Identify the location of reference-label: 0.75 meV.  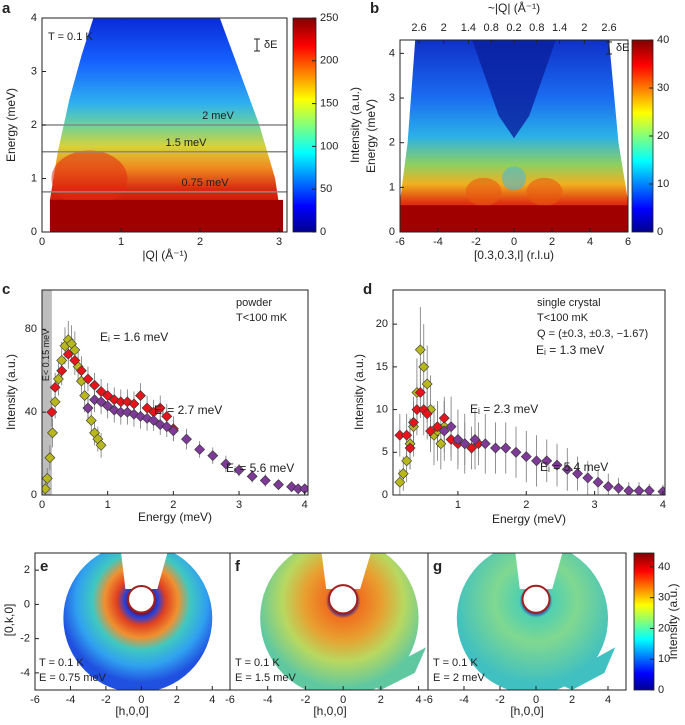
(205, 183).